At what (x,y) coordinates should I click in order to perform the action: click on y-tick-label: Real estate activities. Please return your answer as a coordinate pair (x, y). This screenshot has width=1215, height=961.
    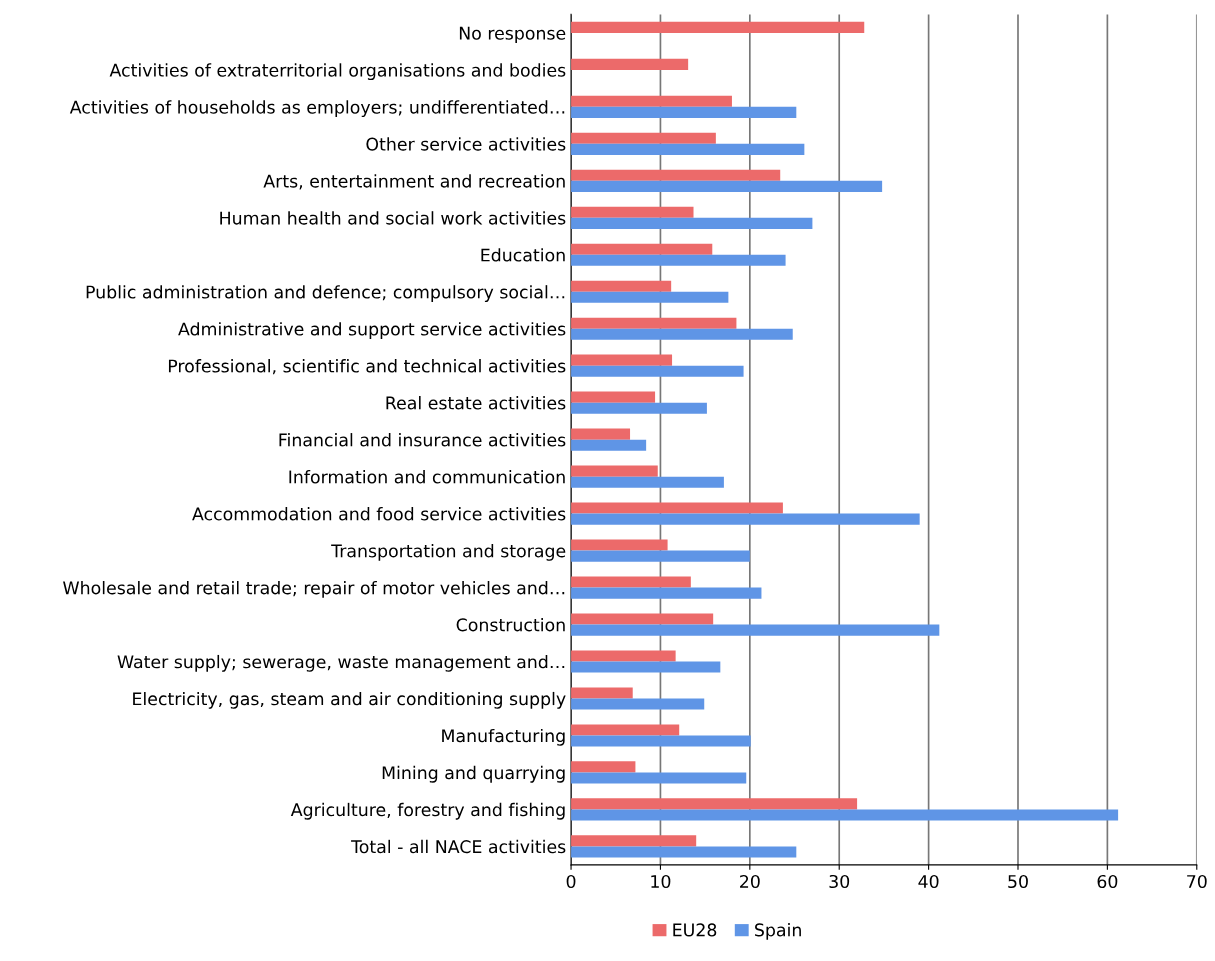
    Looking at the image, I should click on (476, 403).